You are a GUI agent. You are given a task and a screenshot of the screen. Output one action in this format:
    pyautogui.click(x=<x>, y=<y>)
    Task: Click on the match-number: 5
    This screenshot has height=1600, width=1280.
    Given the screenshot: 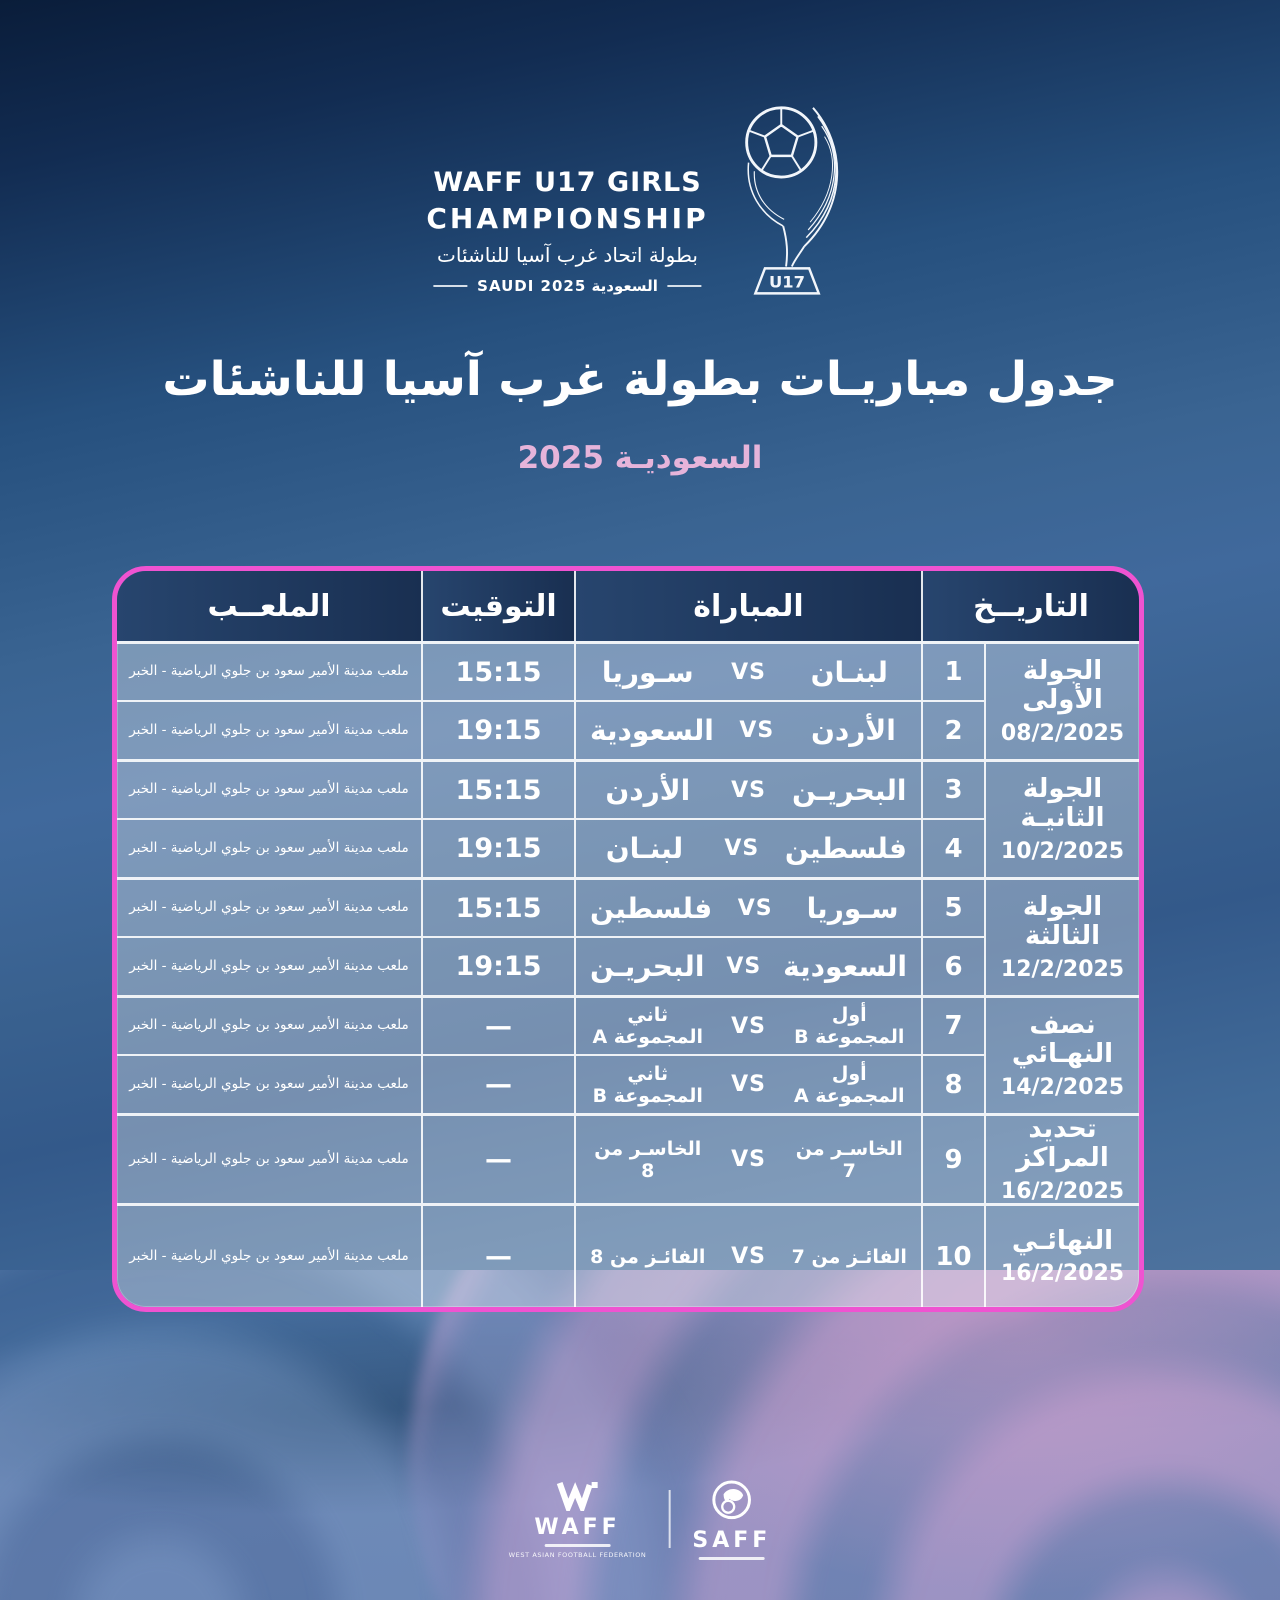 What is the action you would take?
    pyautogui.click(x=954, y=906)
    